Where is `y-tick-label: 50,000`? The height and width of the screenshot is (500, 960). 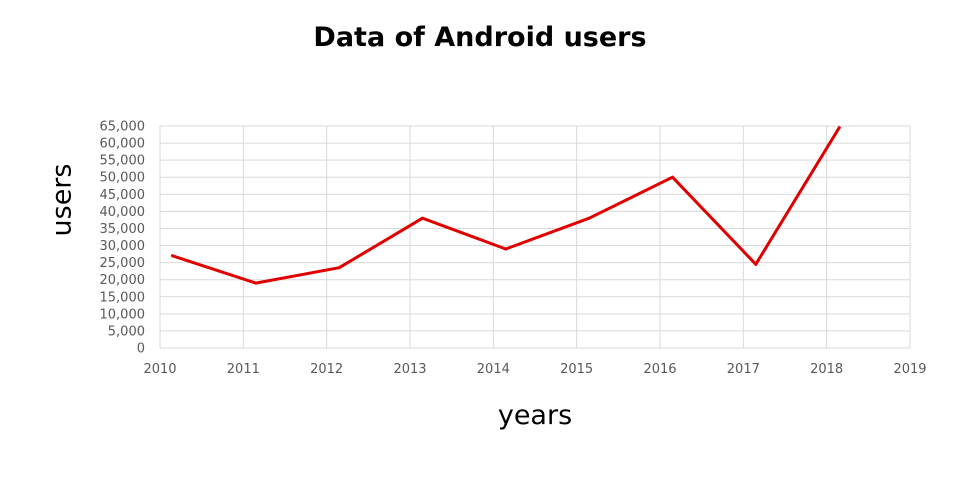 y-tick-label: 50,000 is located at coordinates (123, 178).